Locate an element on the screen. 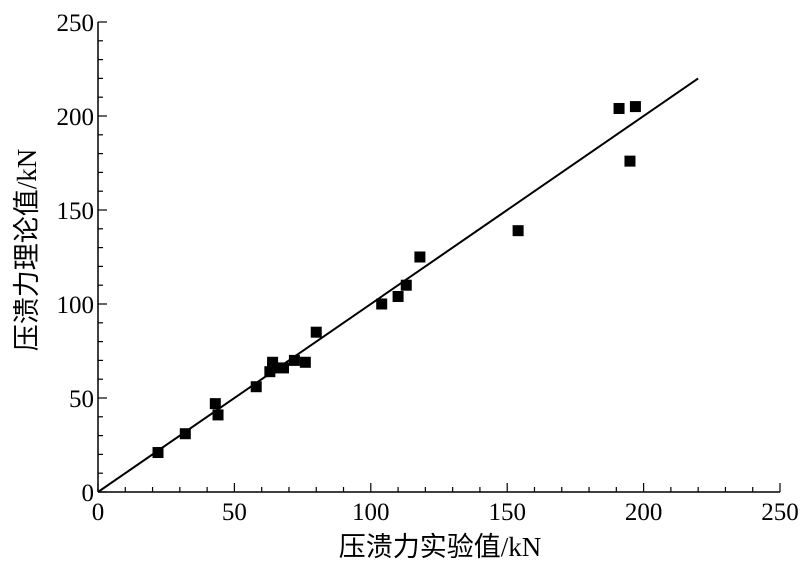 Image resolution: width=800 pixels, height=565 pixels. y-axis-title: 压溃力理论值/kN is located at coordinates (27, 250).